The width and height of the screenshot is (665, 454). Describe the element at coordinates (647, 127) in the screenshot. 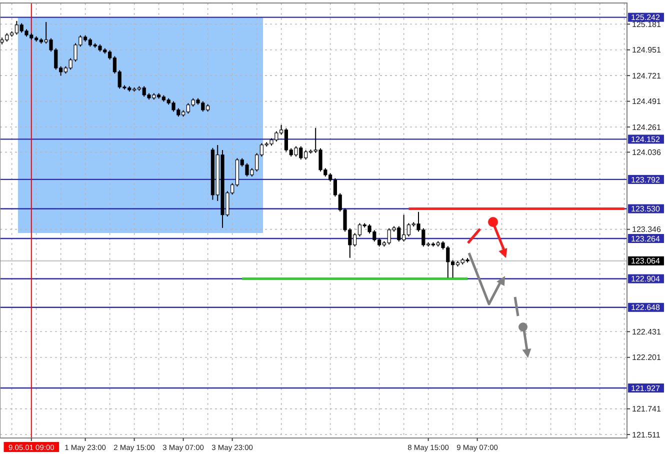

I see `y-tick-label: 124.261` at that location.